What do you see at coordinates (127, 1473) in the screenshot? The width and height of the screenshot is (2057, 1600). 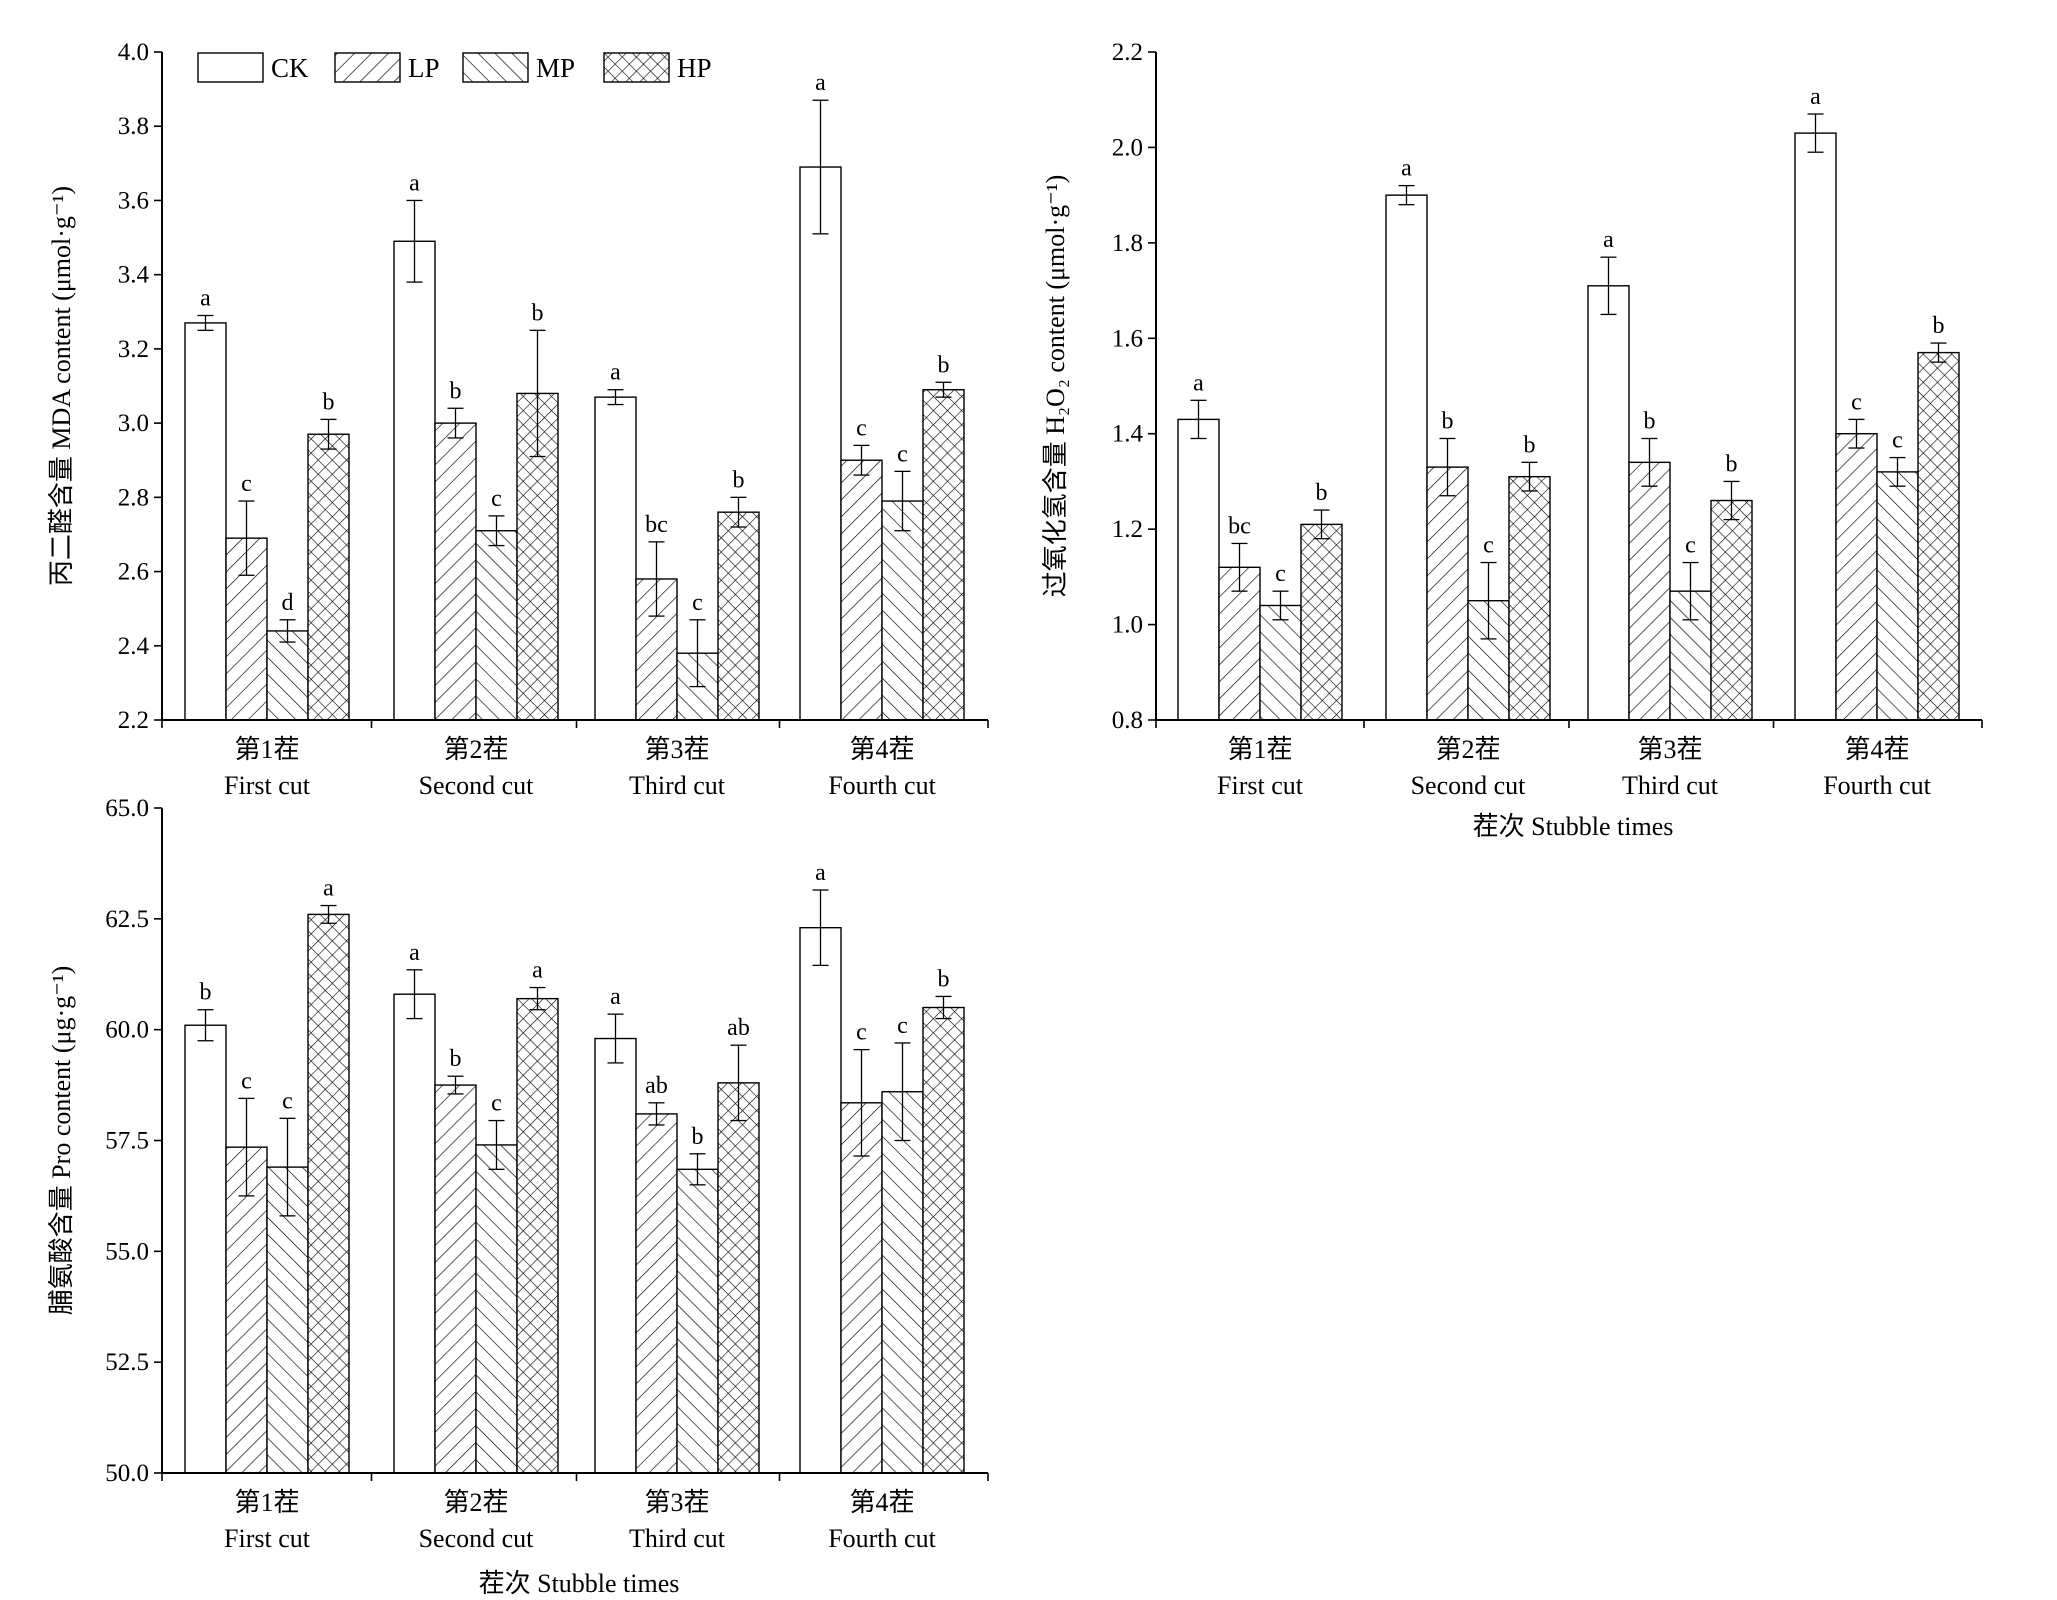 I see `y-tick-label: 50.0` at bounding box center [127, 1473].